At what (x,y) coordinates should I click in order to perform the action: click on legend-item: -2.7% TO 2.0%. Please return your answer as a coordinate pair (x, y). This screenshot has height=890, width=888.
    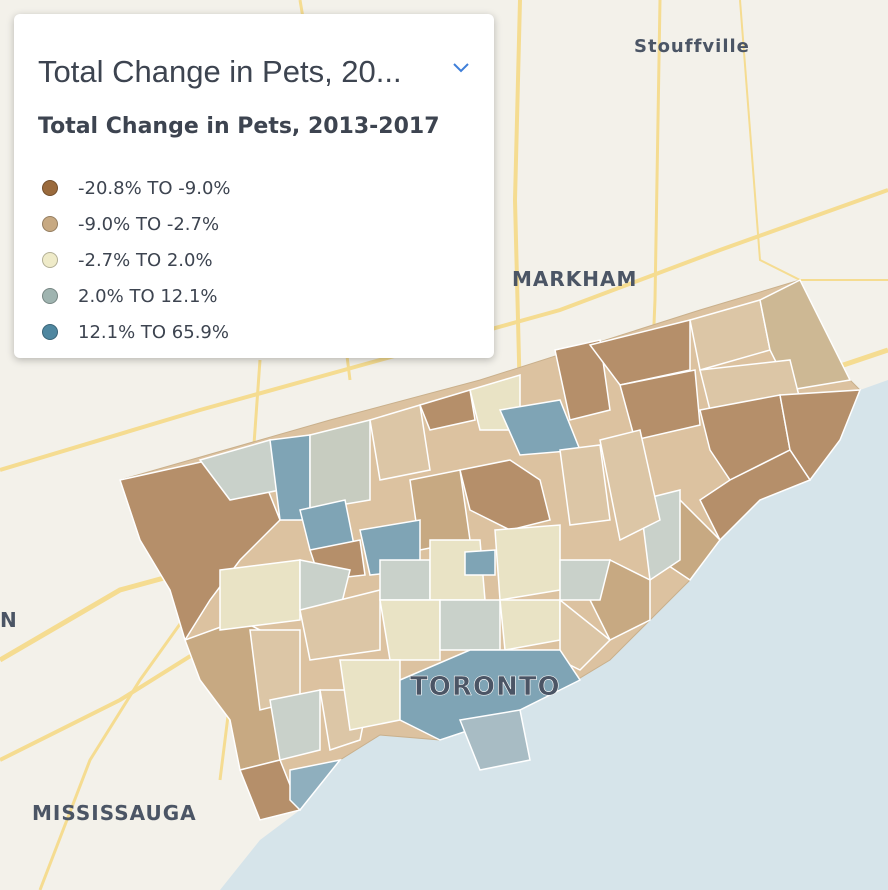
    Looking at the image, I should click on (136, 260).